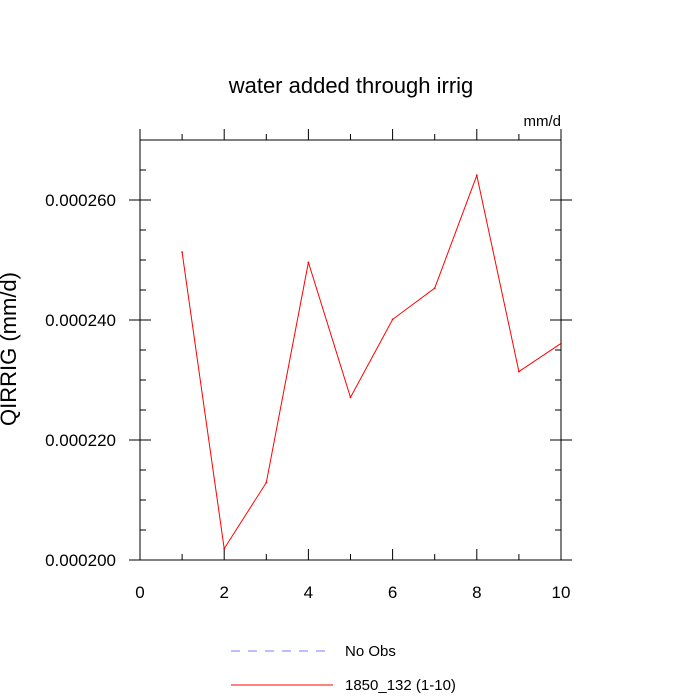 The height and width of the screenshot is (700, 700). What do you see at coordinates (80, 440) in the screenshot?
I see `y-tick-label: 0.000220` at bounding box center [80, 440].